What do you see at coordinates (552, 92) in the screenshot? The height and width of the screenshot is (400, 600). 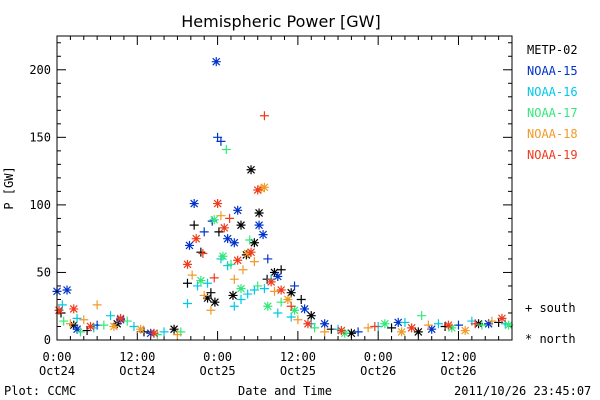 I see `legend-entry: NOAA-16` at bounding box center [552, 92].